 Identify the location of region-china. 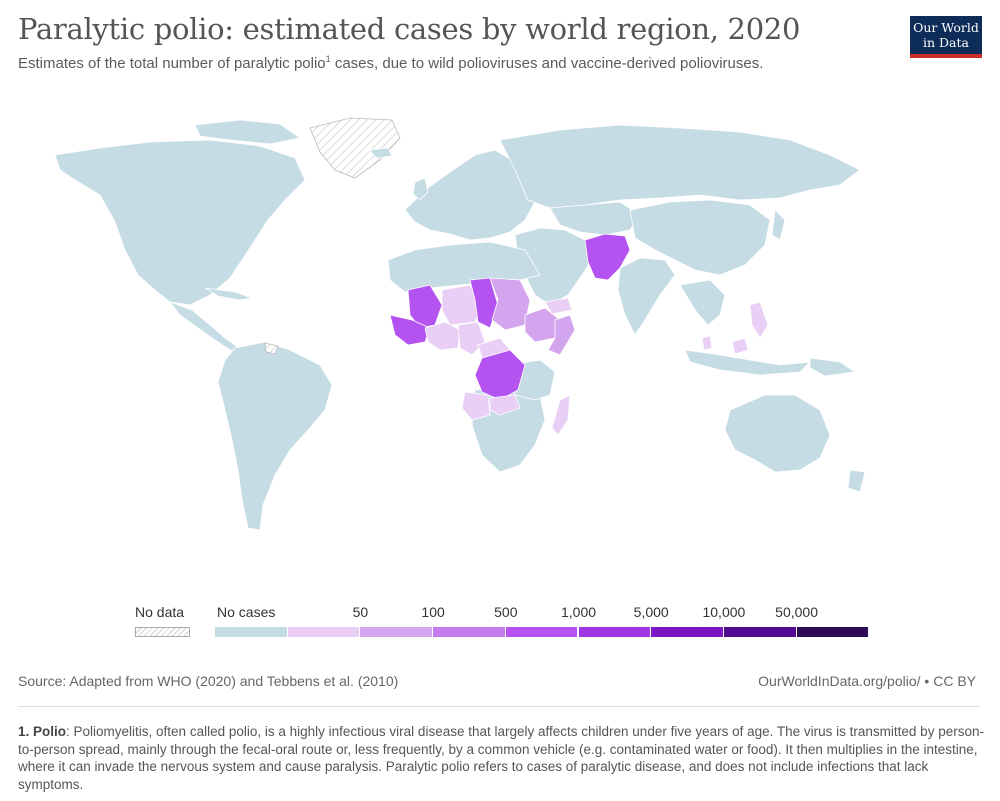
(700, 237).